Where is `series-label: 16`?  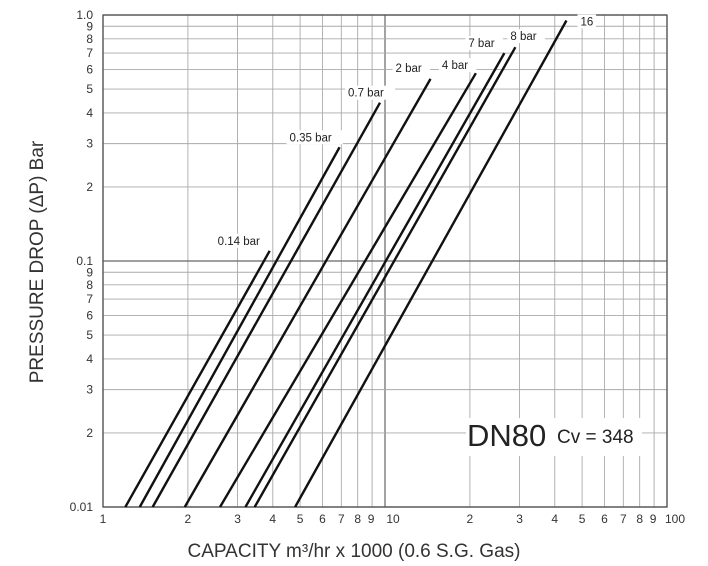
series-label: 16 is located at coordinates (586, 22).